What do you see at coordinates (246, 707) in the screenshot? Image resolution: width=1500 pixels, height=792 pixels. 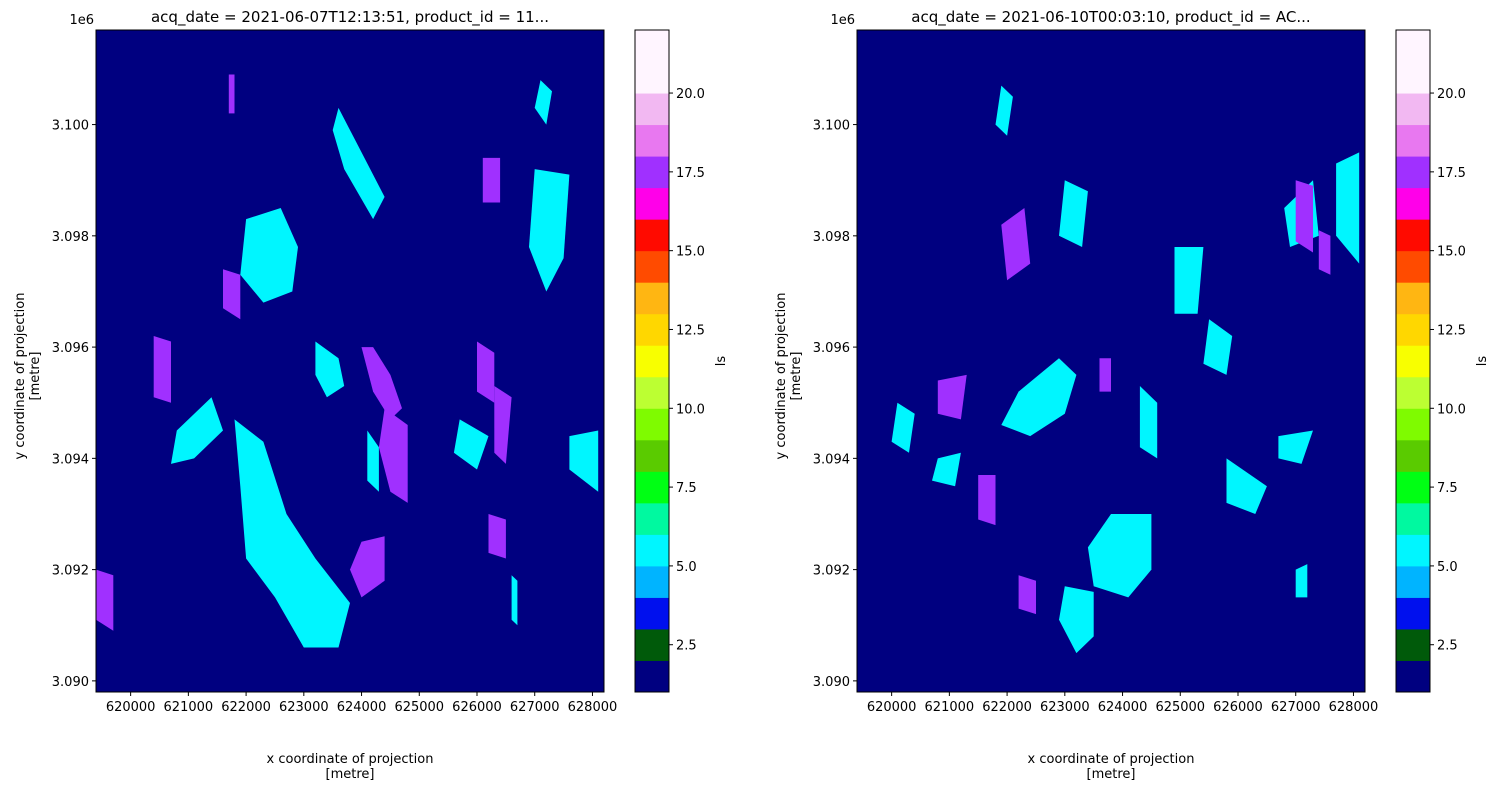 I see `x-tick-label: 622000` at bounding box center [246, 707].